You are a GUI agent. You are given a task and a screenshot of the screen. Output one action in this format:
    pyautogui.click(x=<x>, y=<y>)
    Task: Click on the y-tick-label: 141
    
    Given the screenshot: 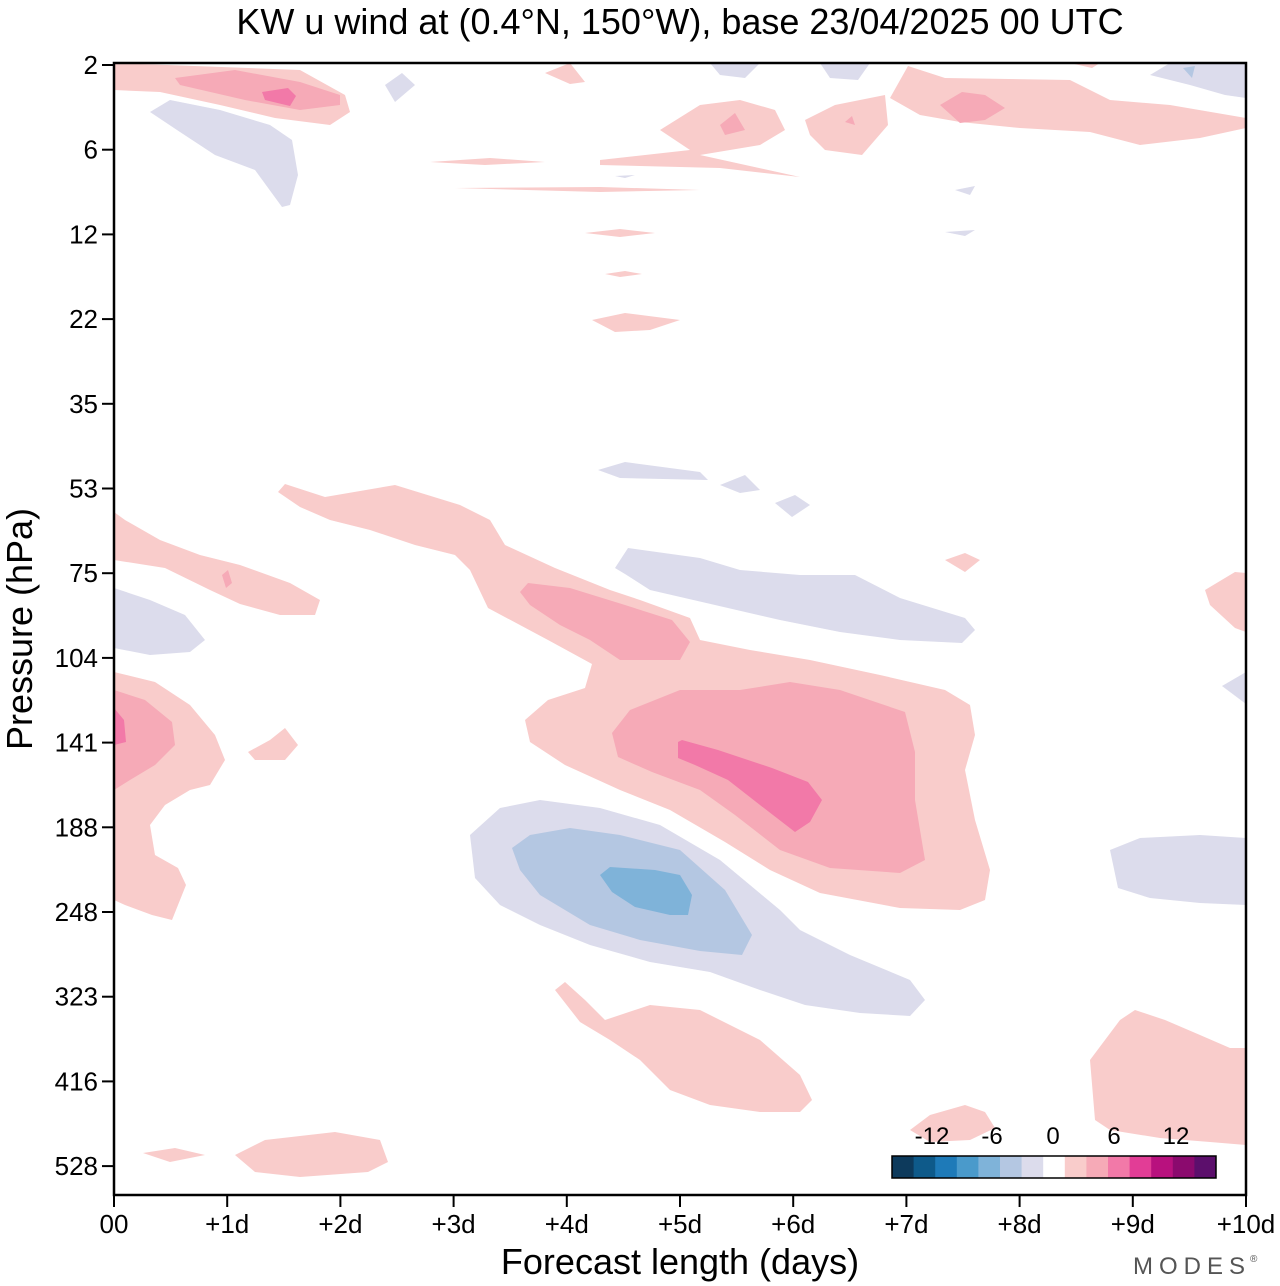 What is the action you would take?
    pyautogui.click(x=76, y=743)
    